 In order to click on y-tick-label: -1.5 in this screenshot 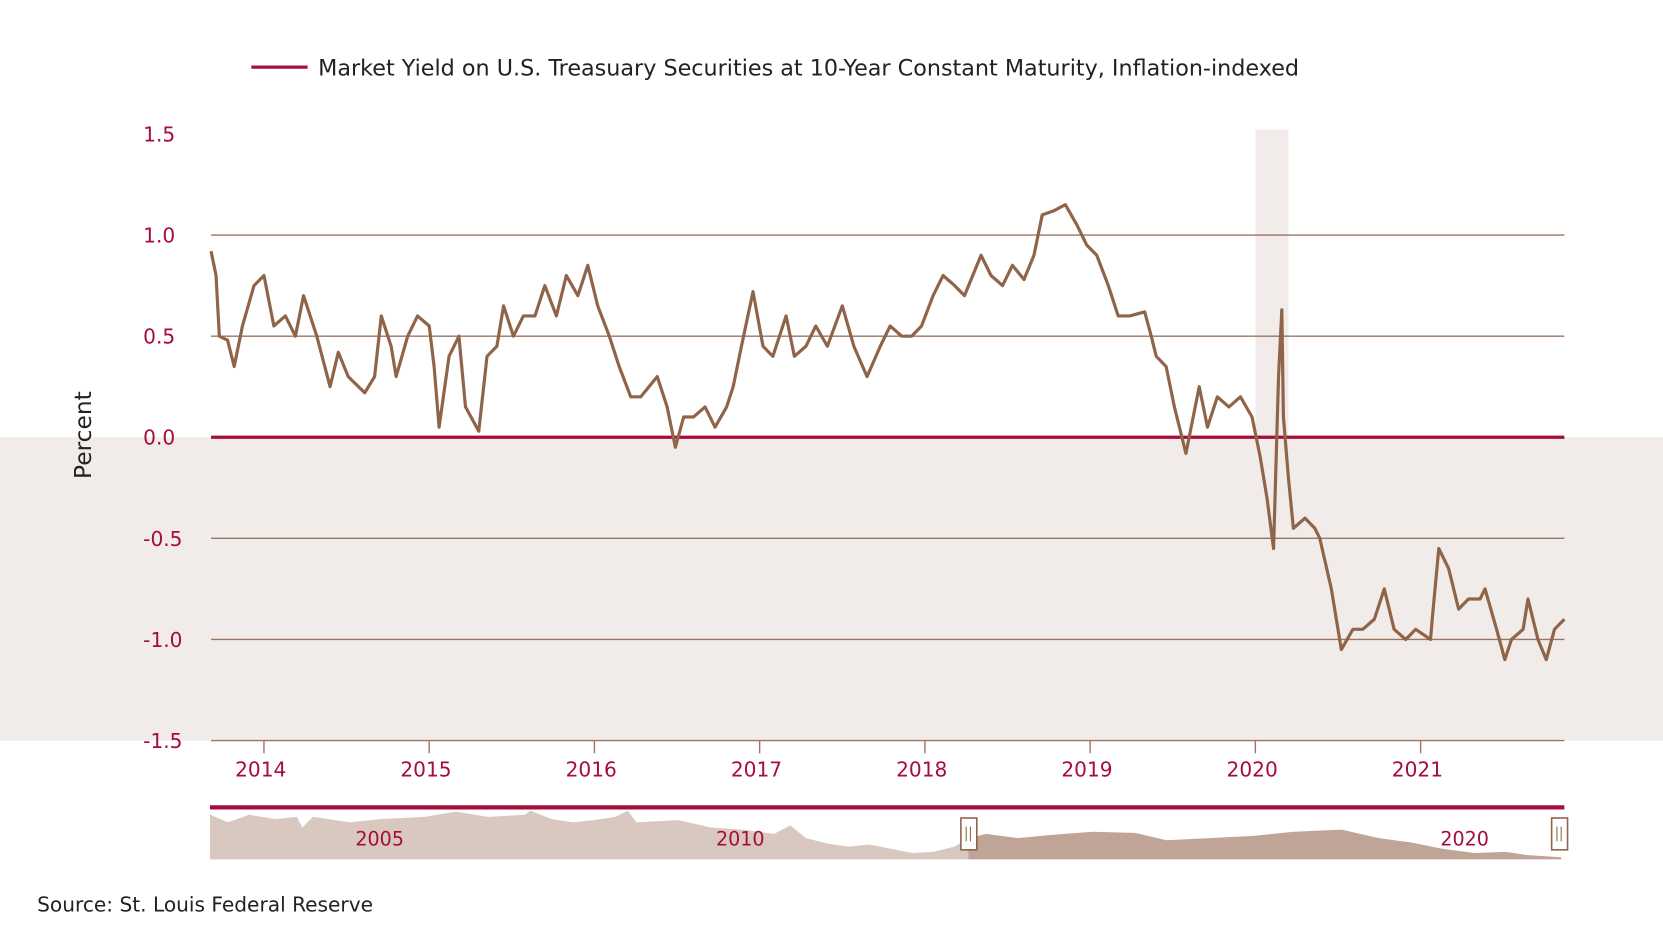, I will do `click(162, 741)`.